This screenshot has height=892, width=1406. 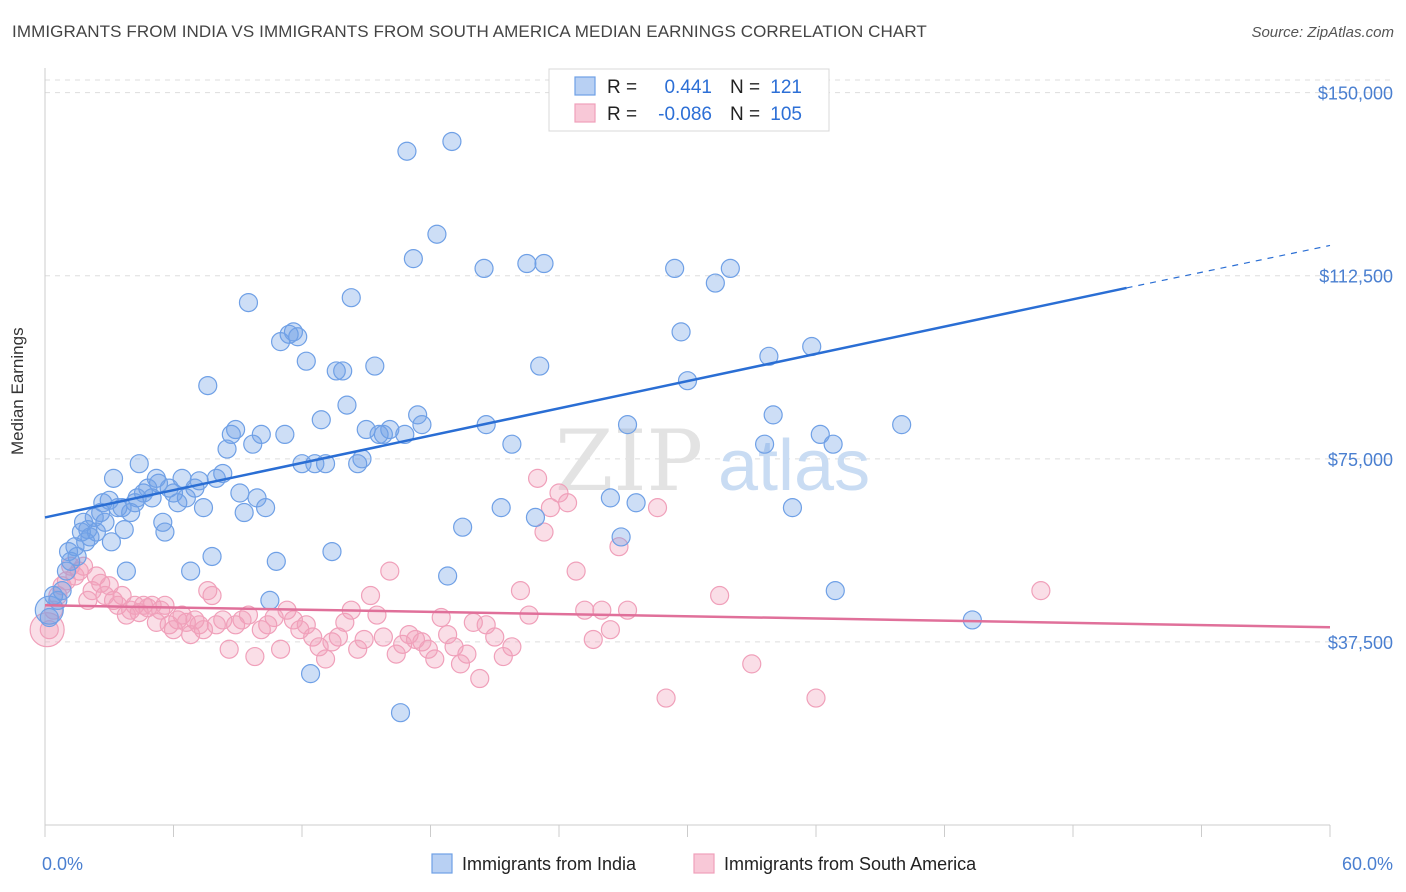 I want to click on stats-sa-r-label: R =, so click(x=622, y=114).